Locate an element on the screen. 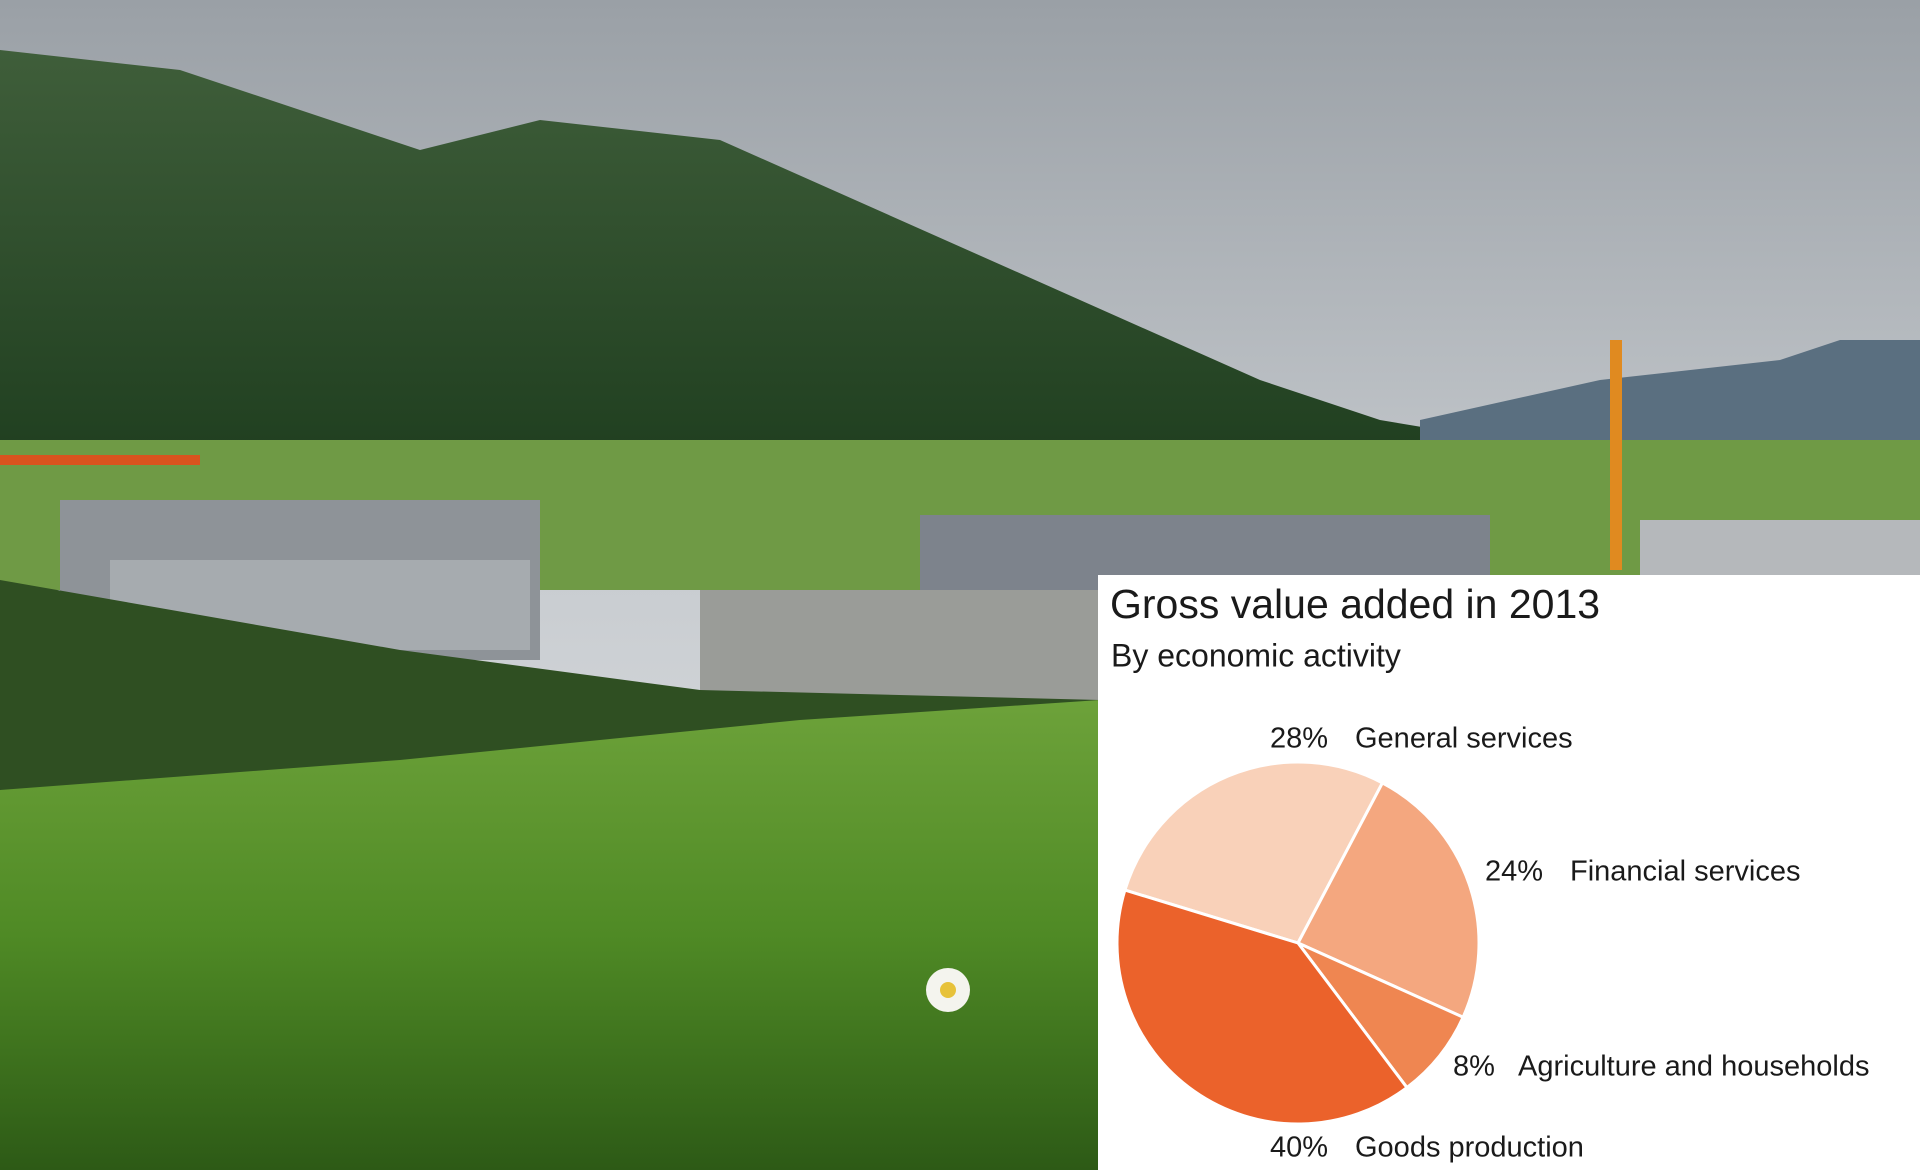  category-label: General services is located at coordinates (1464, 739).